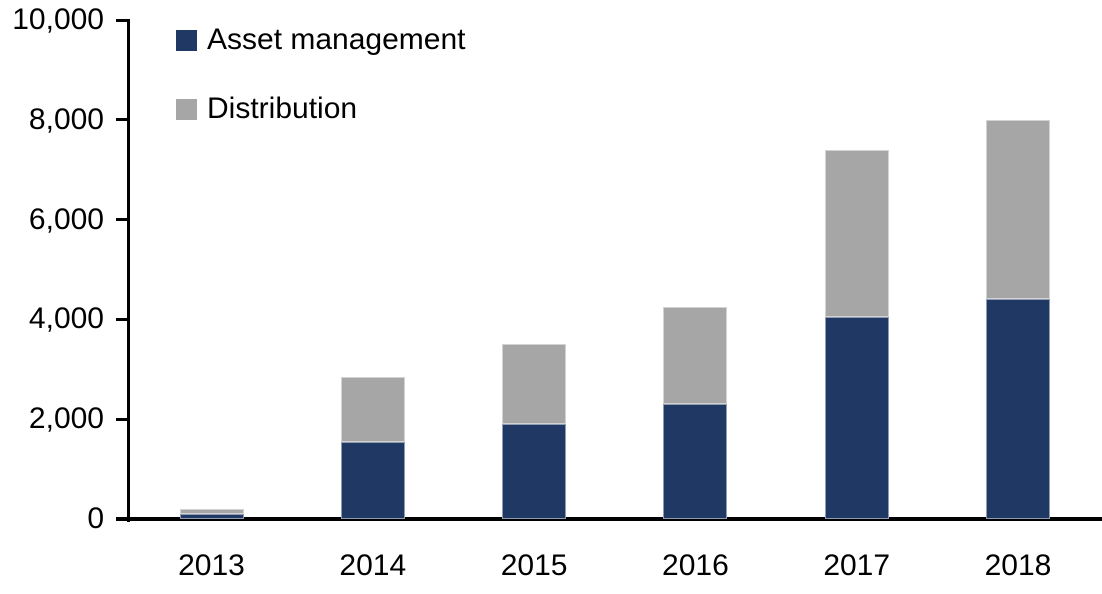 The width and height of the screenshot is (1102, 594). Describe the element at coordinates (1018, 209) in the screenshot. I see `bar-segment-distribution-2018` at that location.